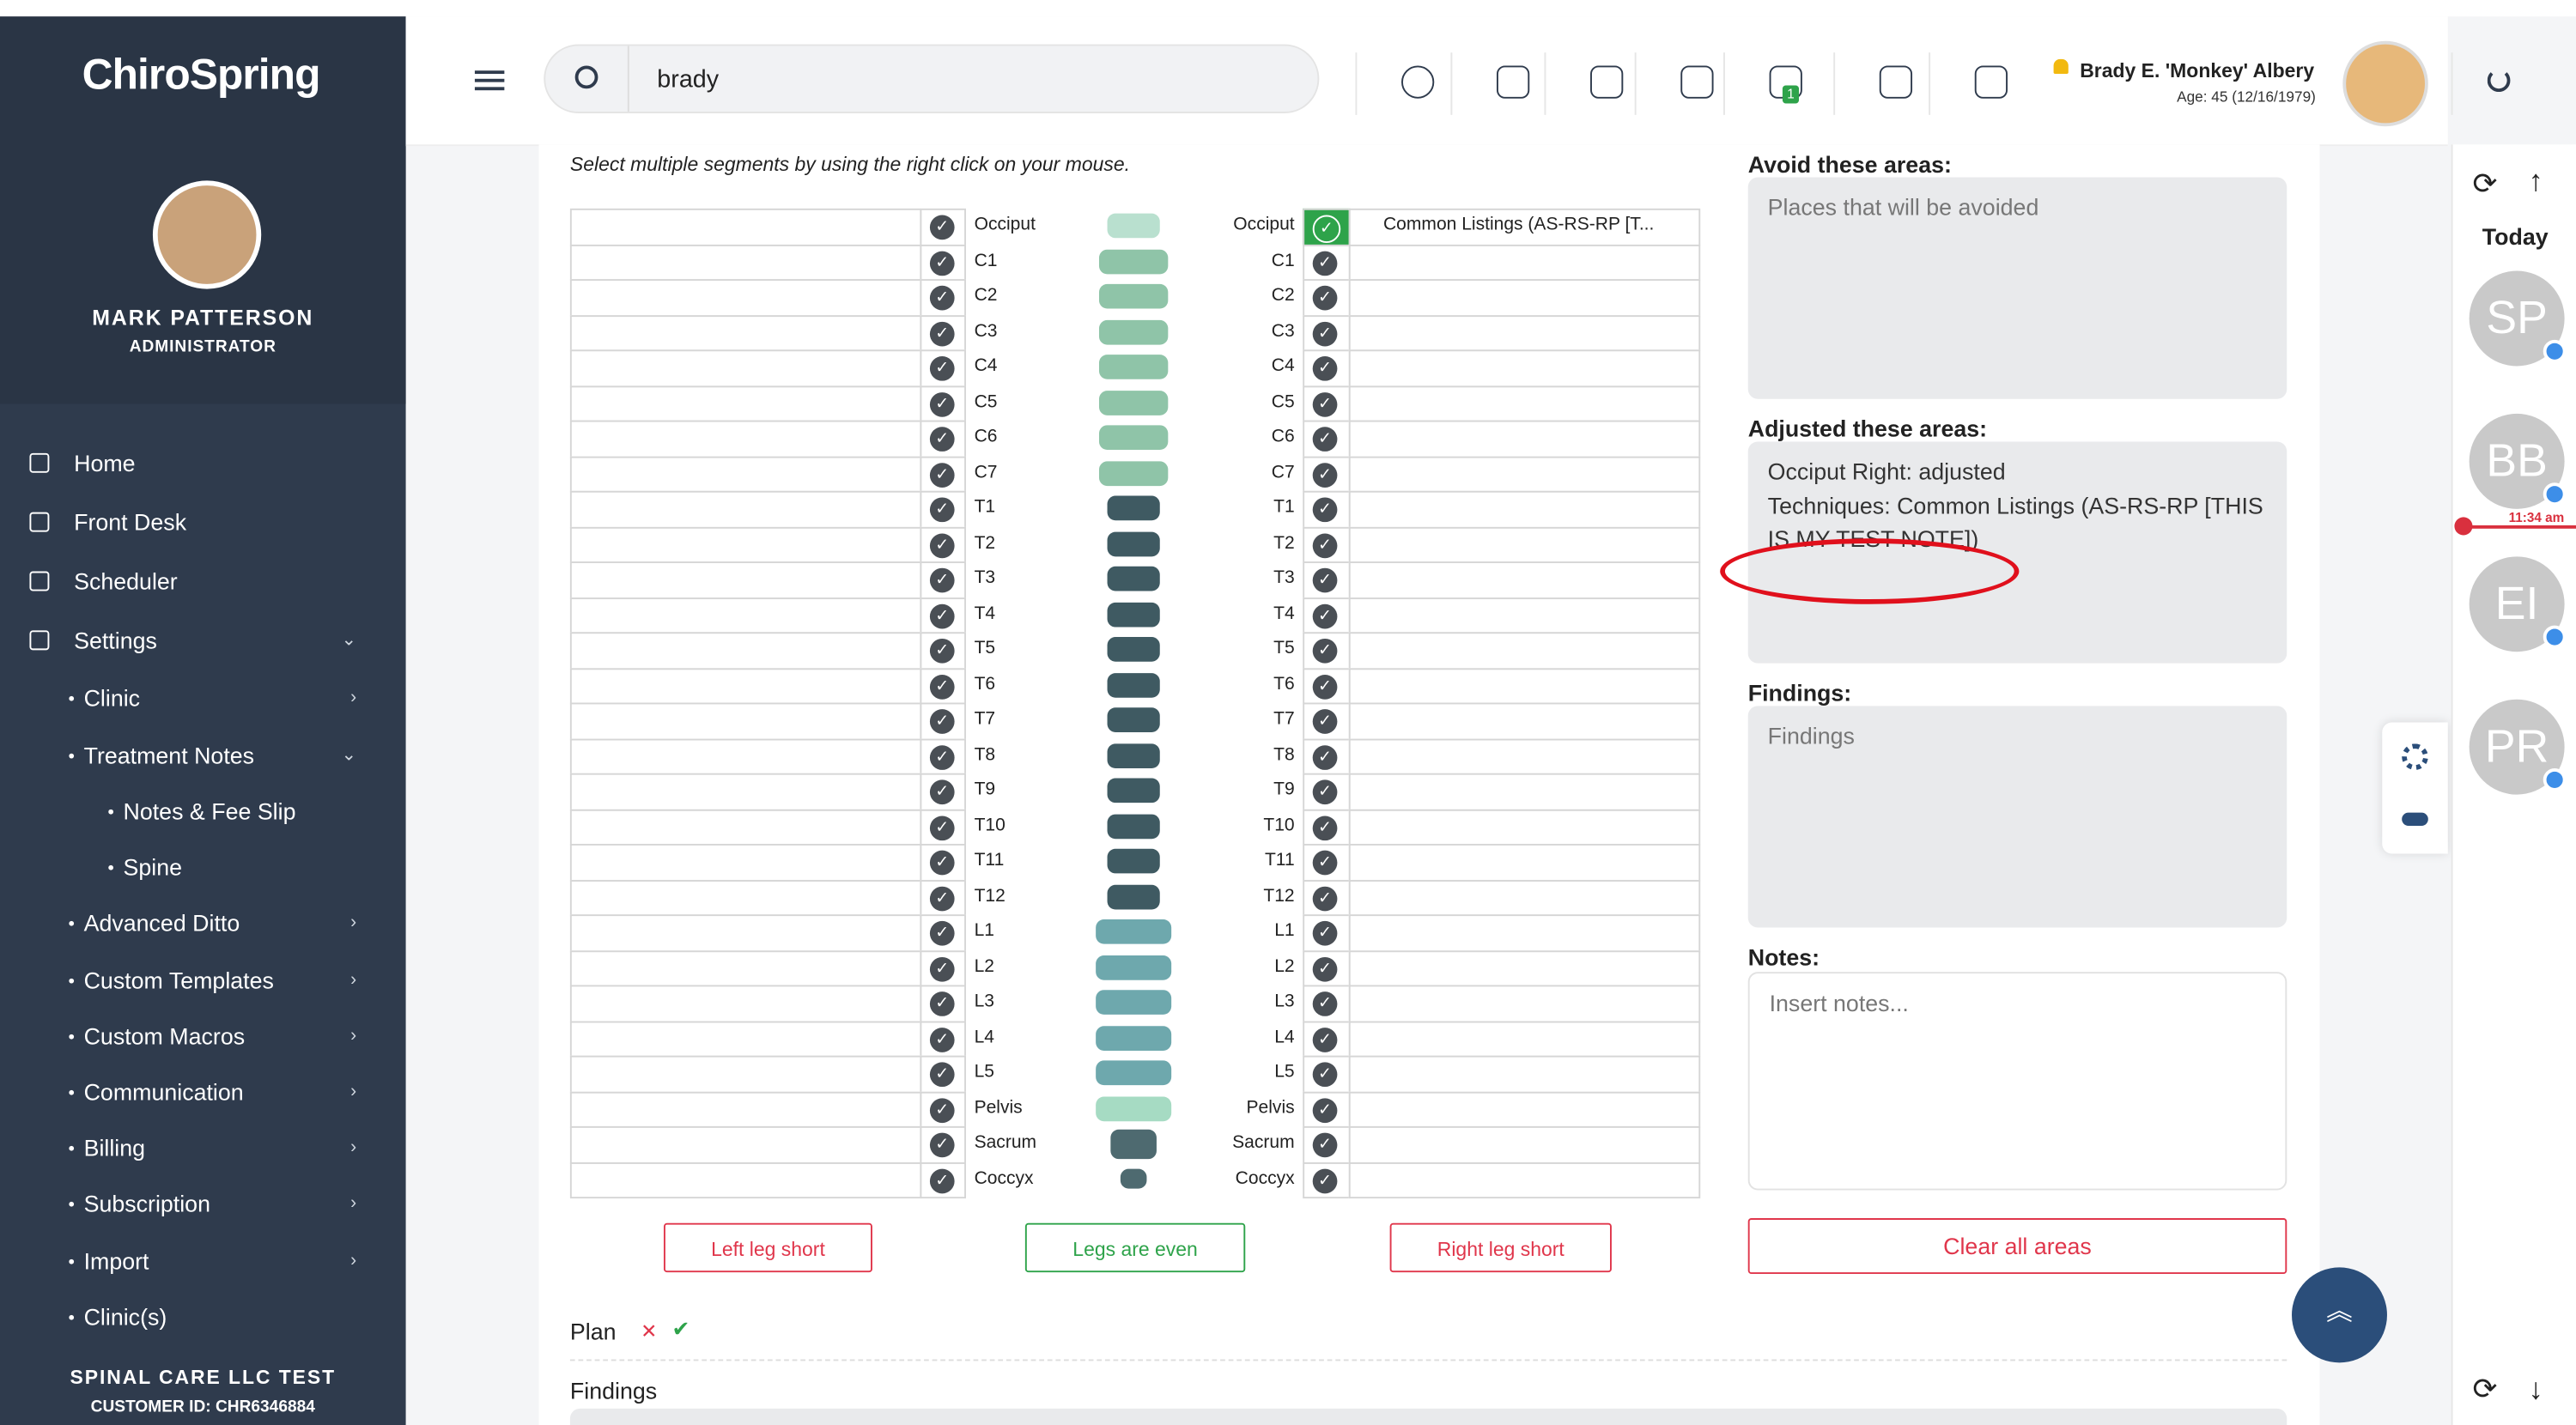  What do you see at coordinates (203, 1035) in the screenshot?
I see `nav-item: Custom Macros ›` at bounding box center [203, 1035].